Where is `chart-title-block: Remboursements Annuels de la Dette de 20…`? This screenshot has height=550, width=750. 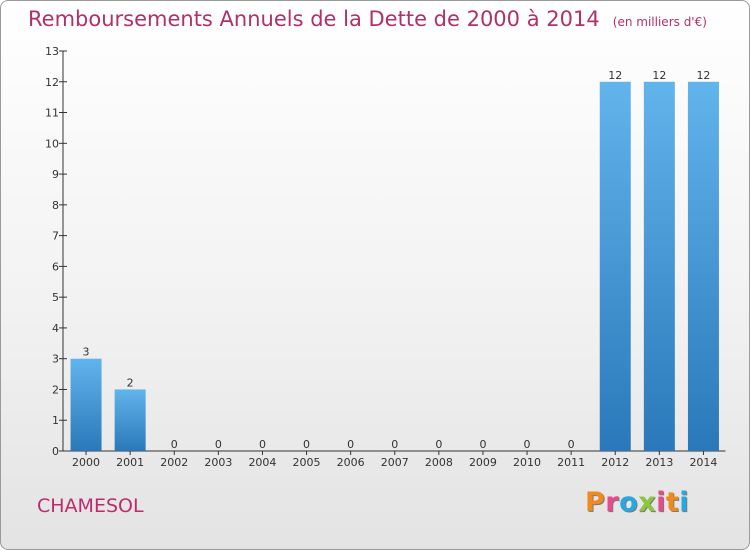 chart-title-block: Remboursements Annuels de la Dette de 20… is located at coordinates (367, 19).